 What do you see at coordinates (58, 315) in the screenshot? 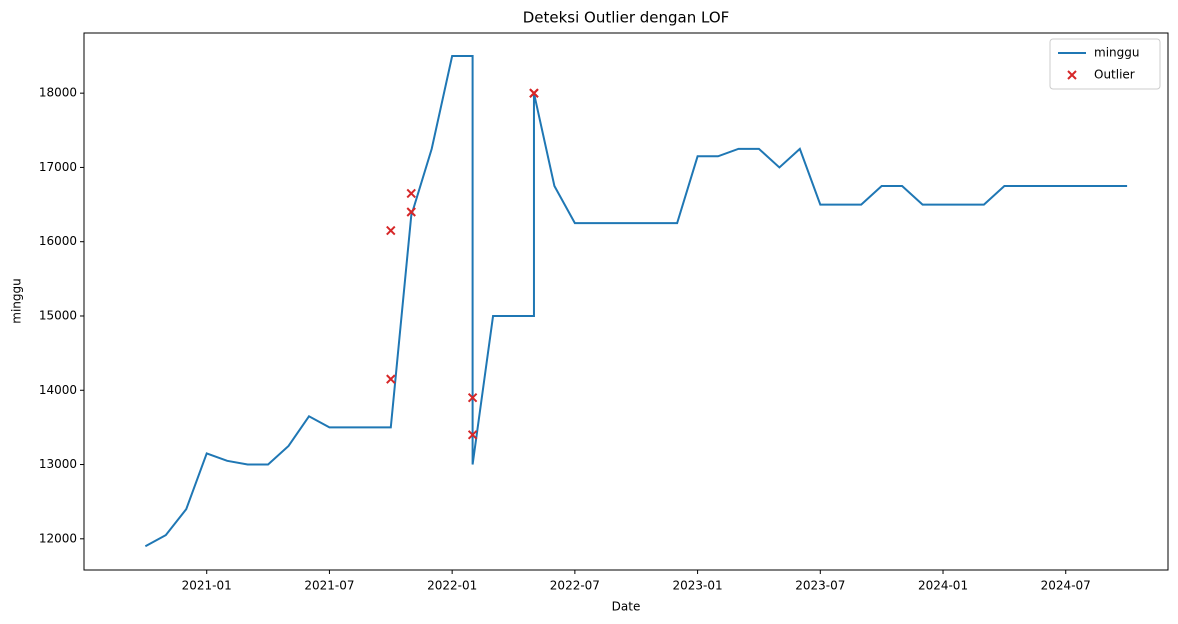
I see `y-tick-label: 15000` at bounding box center [58, 315].